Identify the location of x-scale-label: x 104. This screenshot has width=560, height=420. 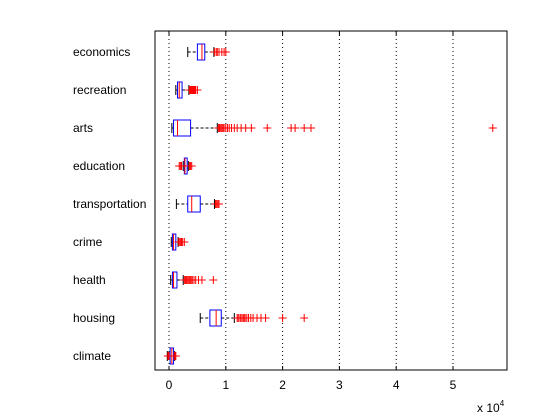
(491, 407).